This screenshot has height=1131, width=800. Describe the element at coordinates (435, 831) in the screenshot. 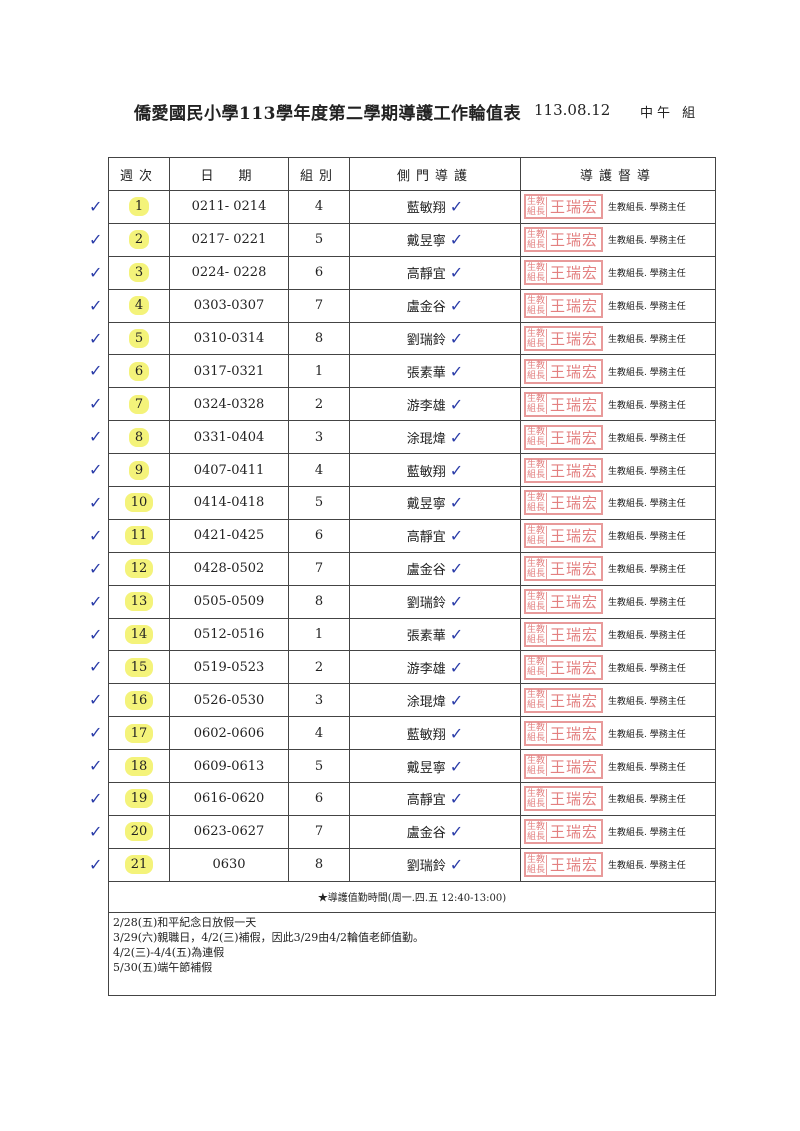

I see `side-gate-cell: 盧金谷 ✓` at that location.